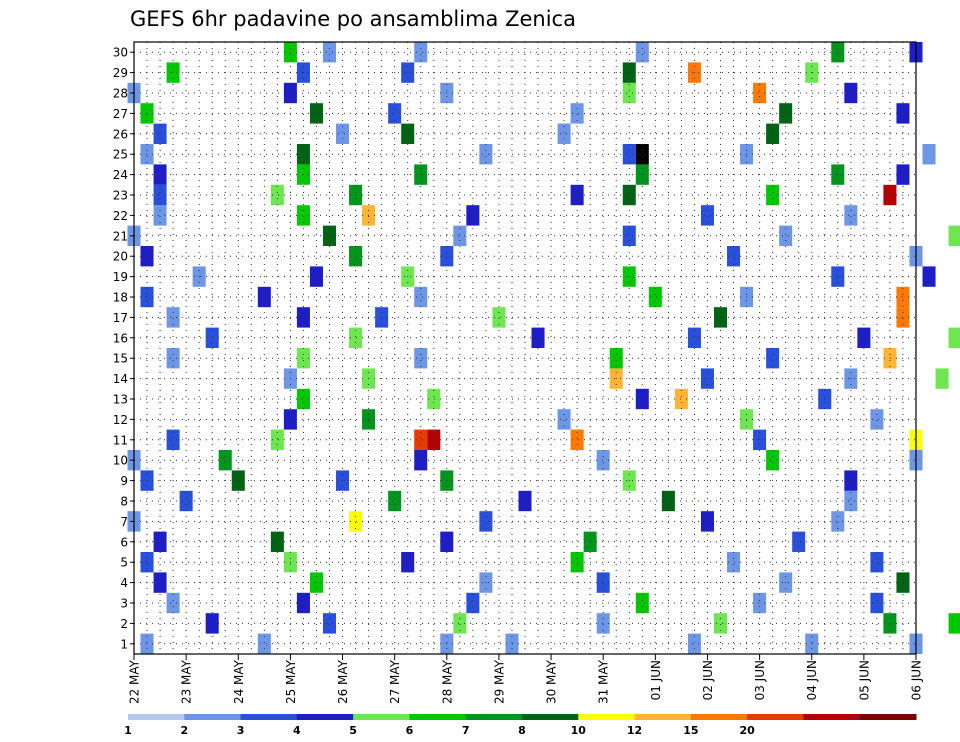  I want to click on legend-label: 5, so click(353, 730).